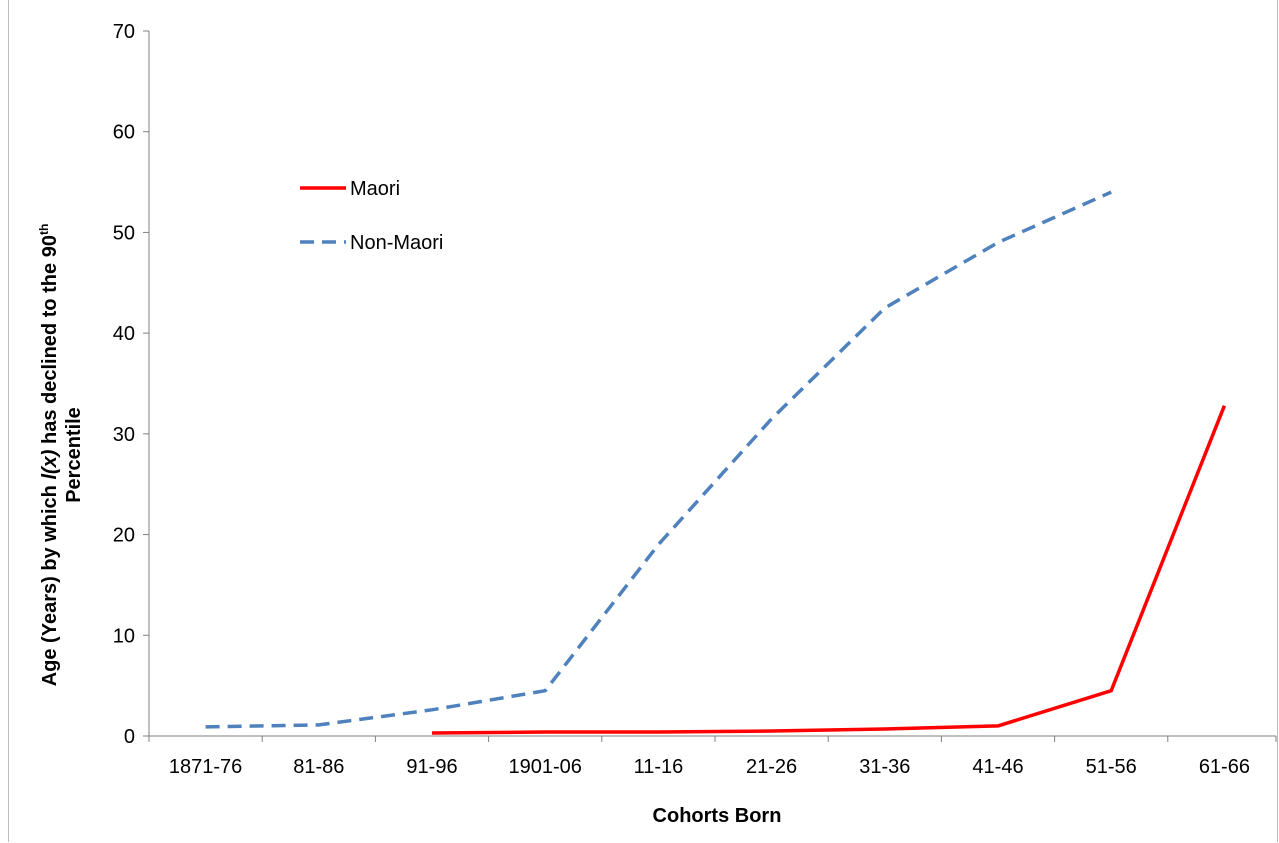 Image resolution: width=1279 pixels, height=843 pixels. I want to click on y-tick-label: 10, so click(124, 636).